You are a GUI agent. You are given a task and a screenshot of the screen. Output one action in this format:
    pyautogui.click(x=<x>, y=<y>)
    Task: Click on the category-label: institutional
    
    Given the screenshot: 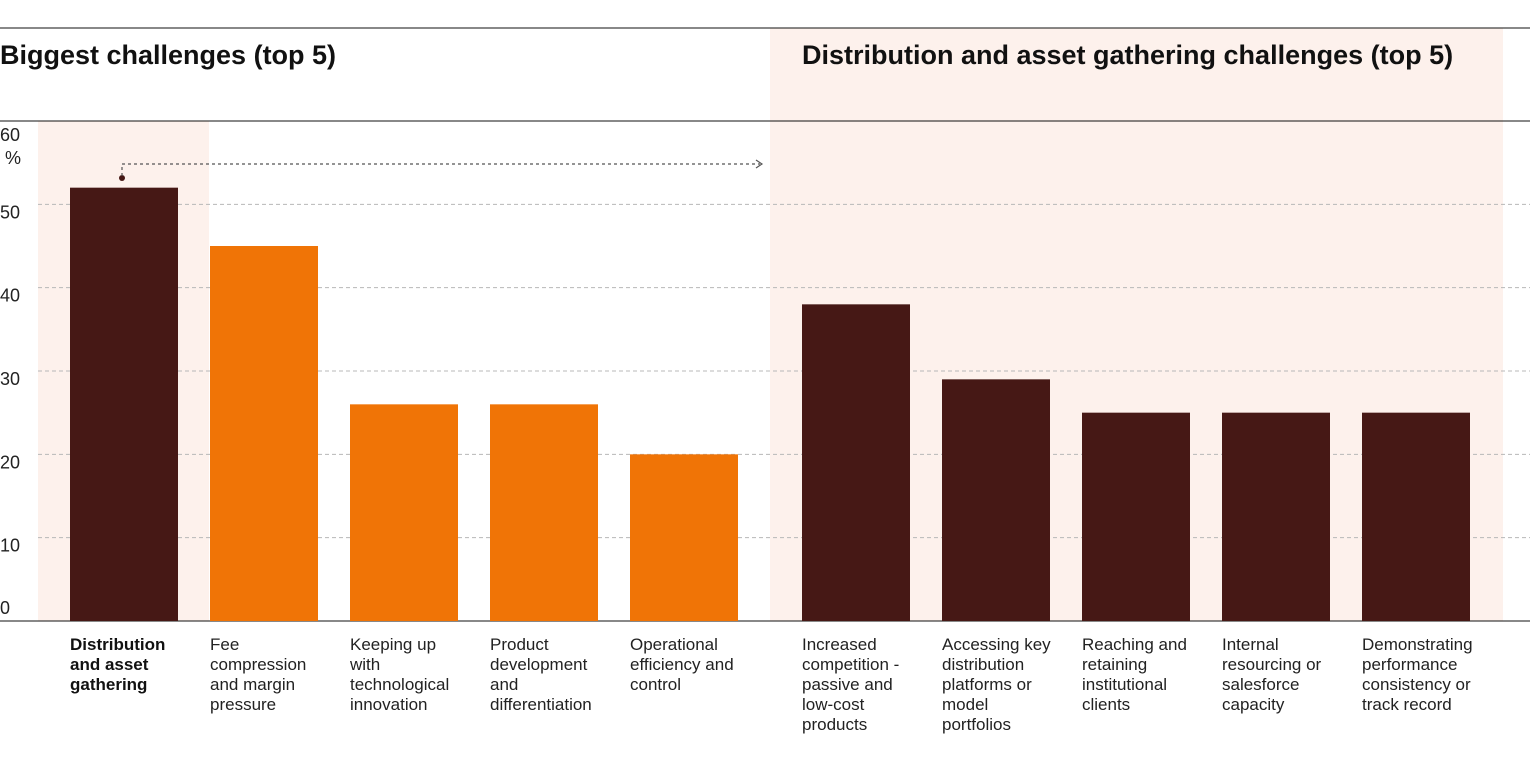 What is the action you would take?
    pyautogui.click(x=1124, y=684)
    